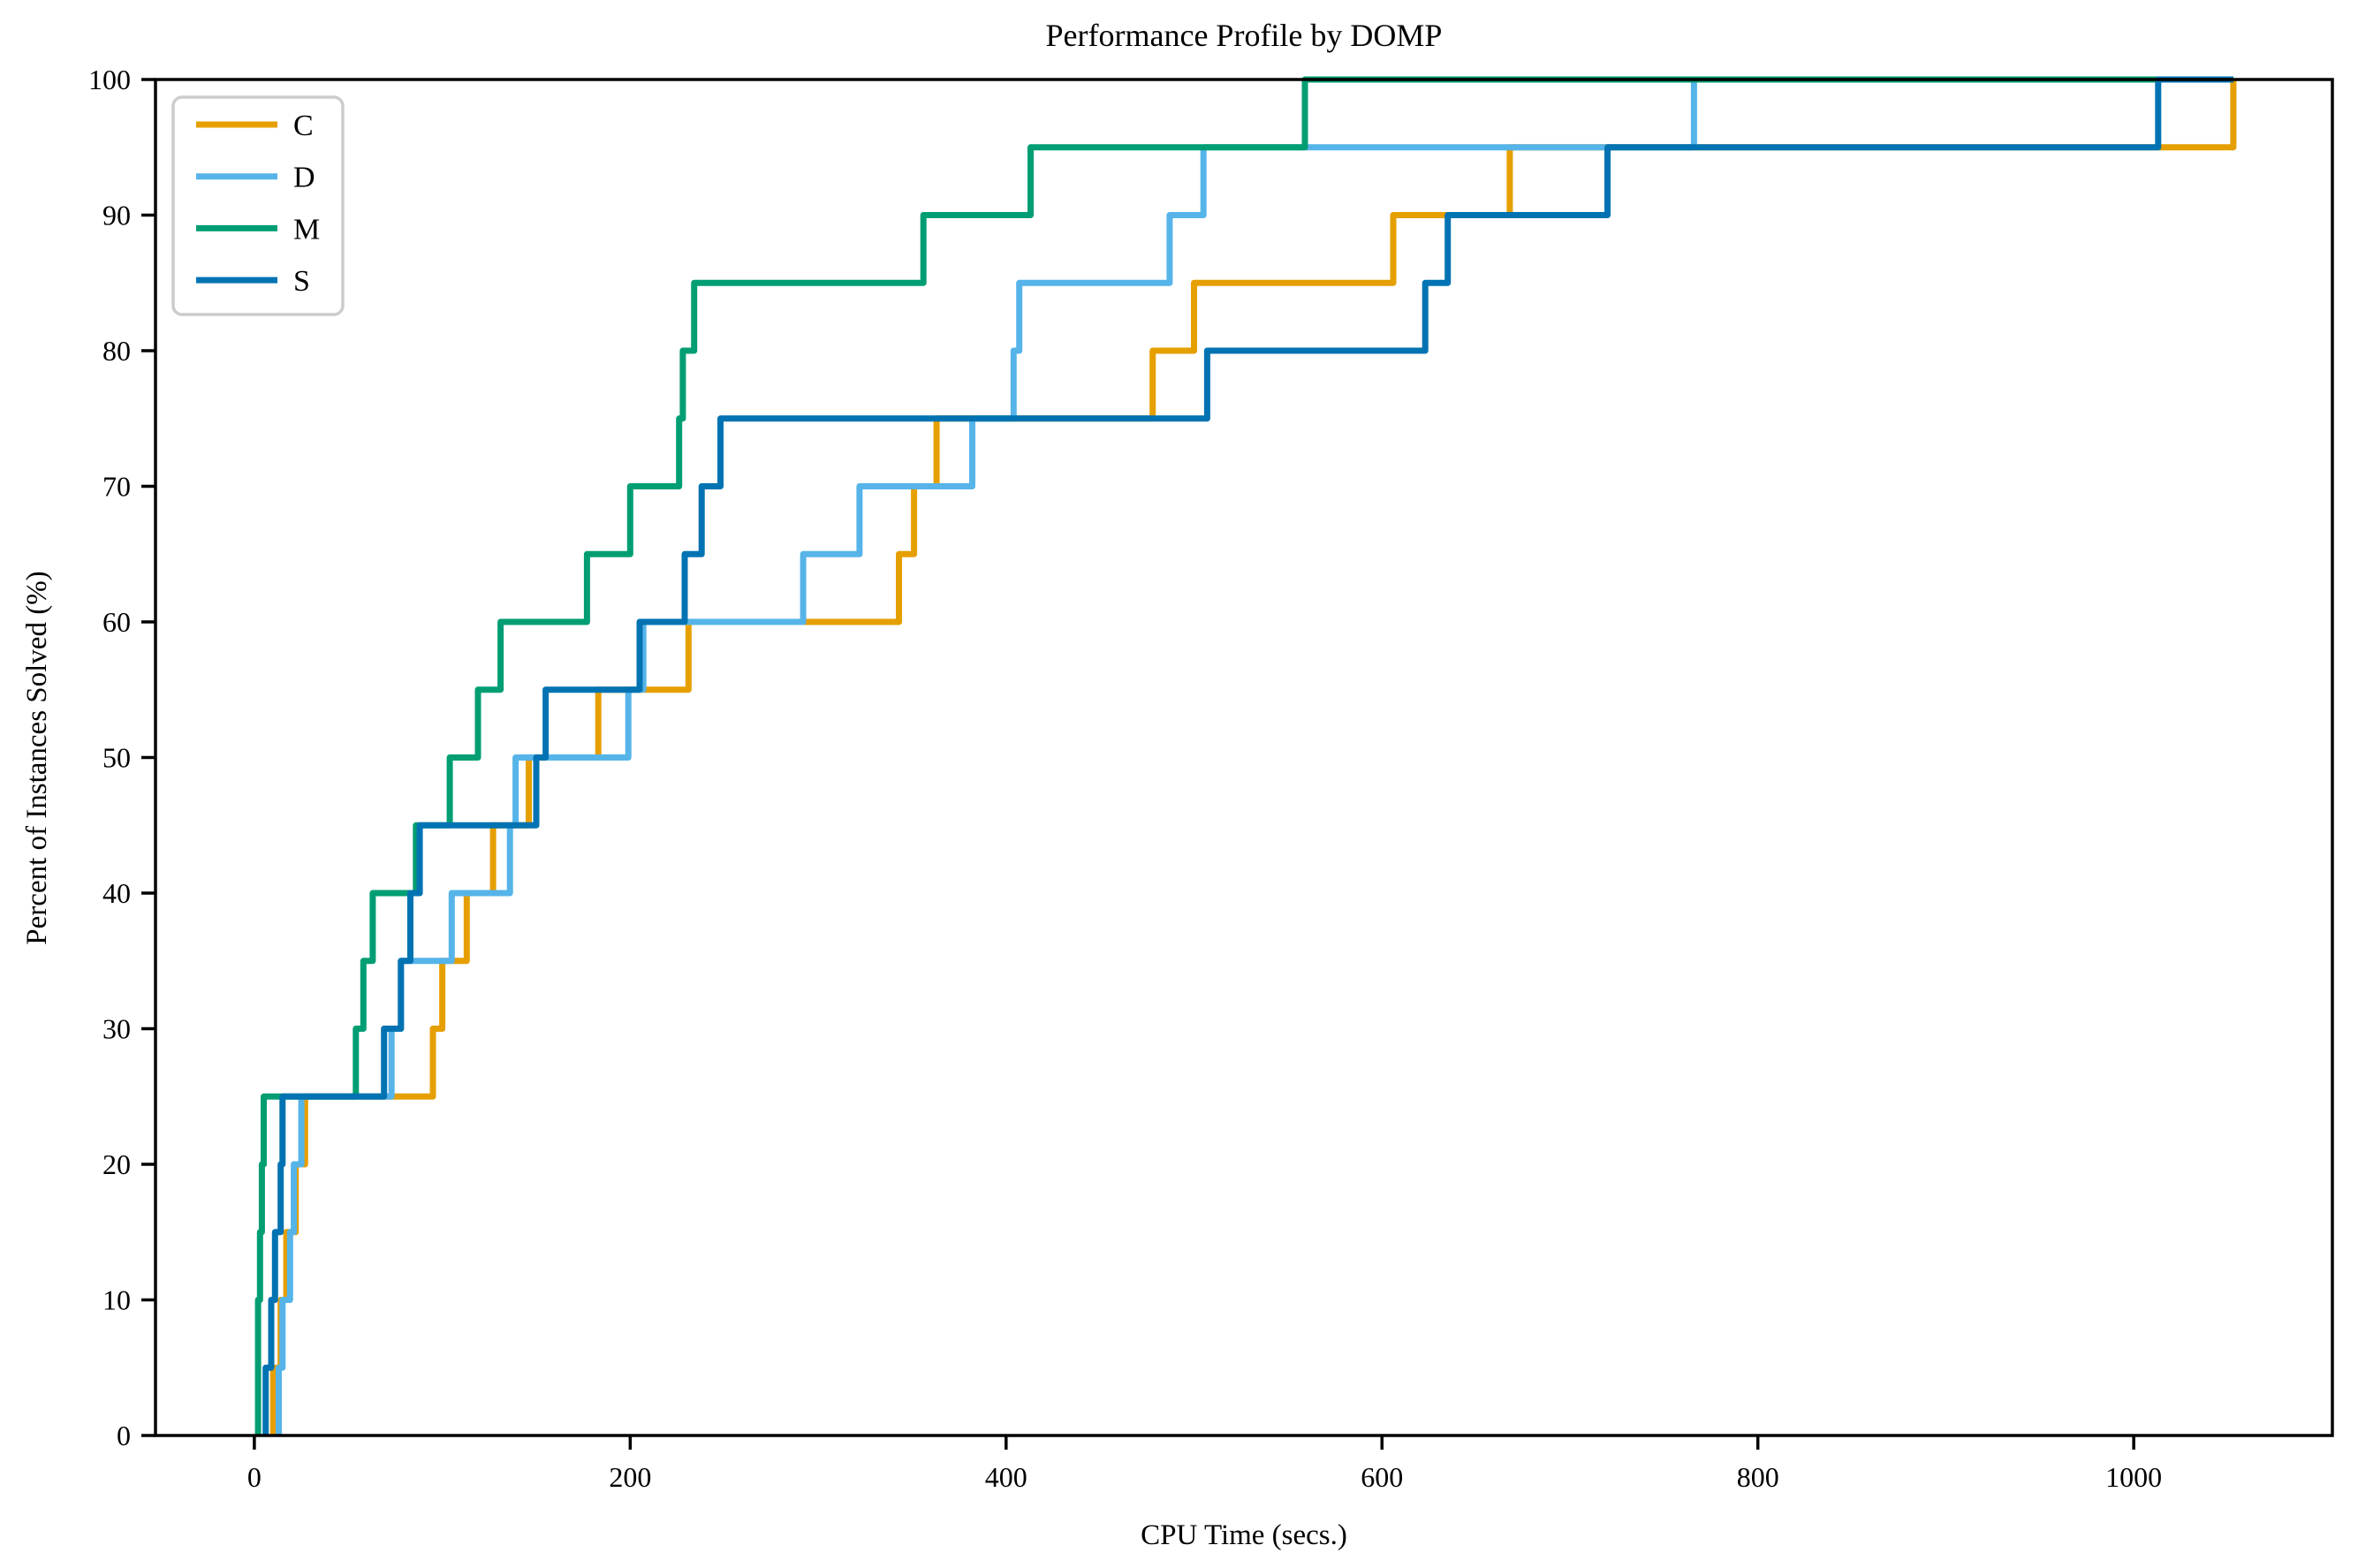 Image resolution: width=2358 pixels, height=1568 pixels. What do you see at coordinates (303, 126) in the screenshot?
I see `legend-item-label: C` at bounding box center [303, 126].